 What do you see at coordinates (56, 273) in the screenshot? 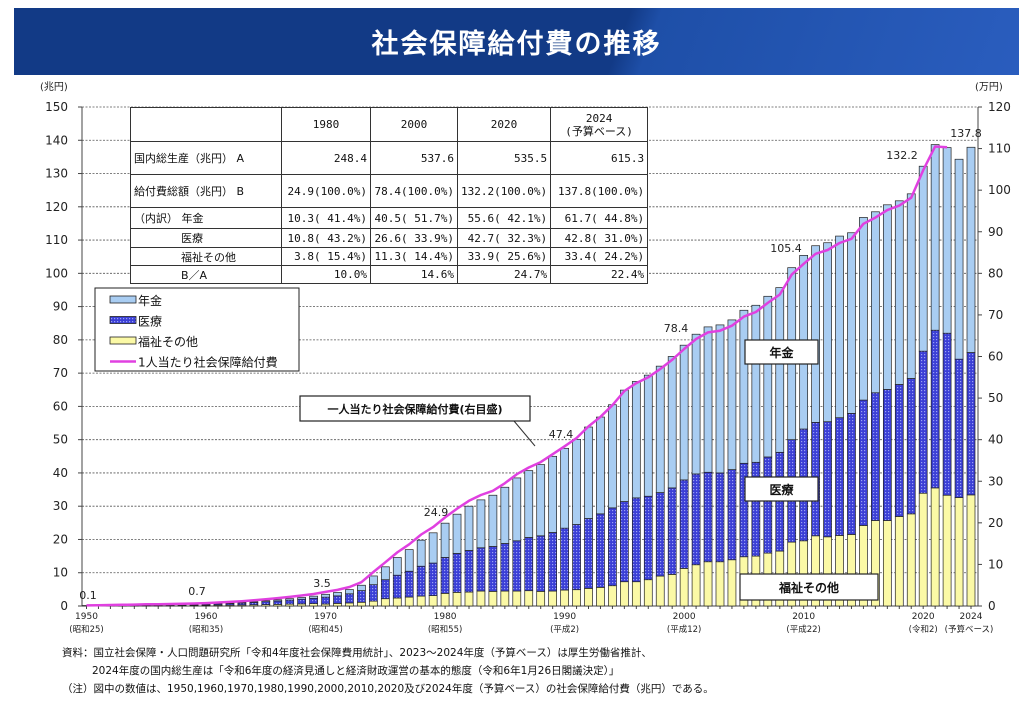
I see `left-tick-label: 100` at bounding box center [56, 273].